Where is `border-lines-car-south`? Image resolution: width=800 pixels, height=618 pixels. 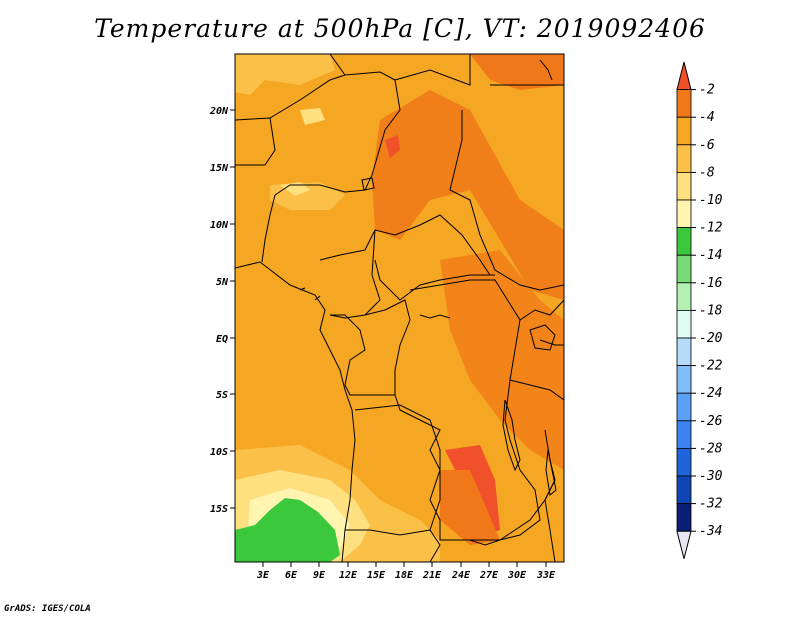 border-lines-car-south is located at coordinates (434, 280).